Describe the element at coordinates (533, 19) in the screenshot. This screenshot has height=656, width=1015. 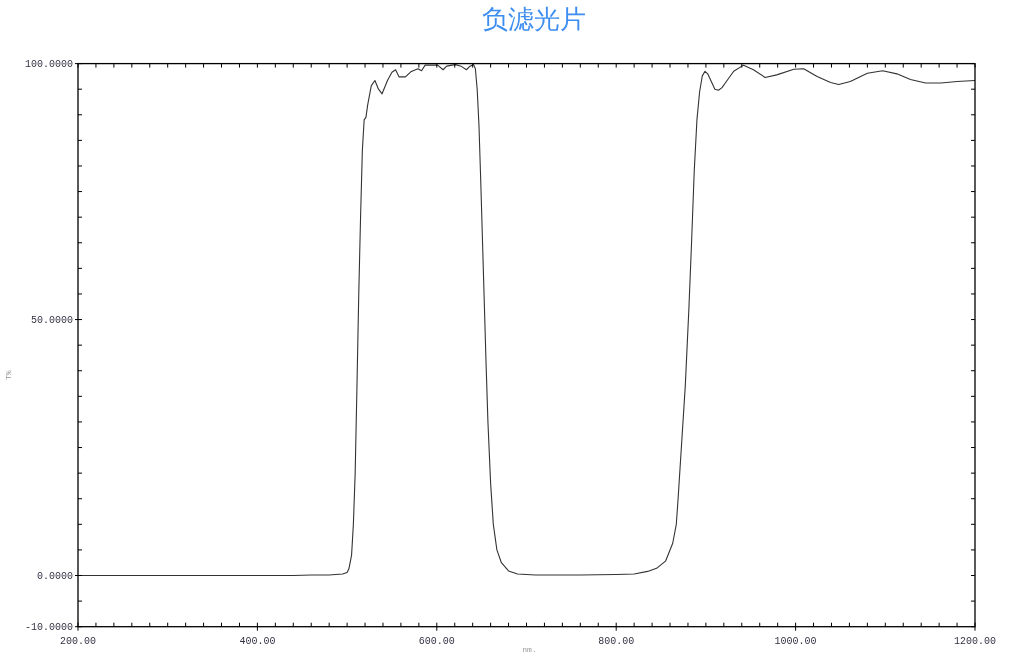
I see `chart-title: 负滤光片` at that location.